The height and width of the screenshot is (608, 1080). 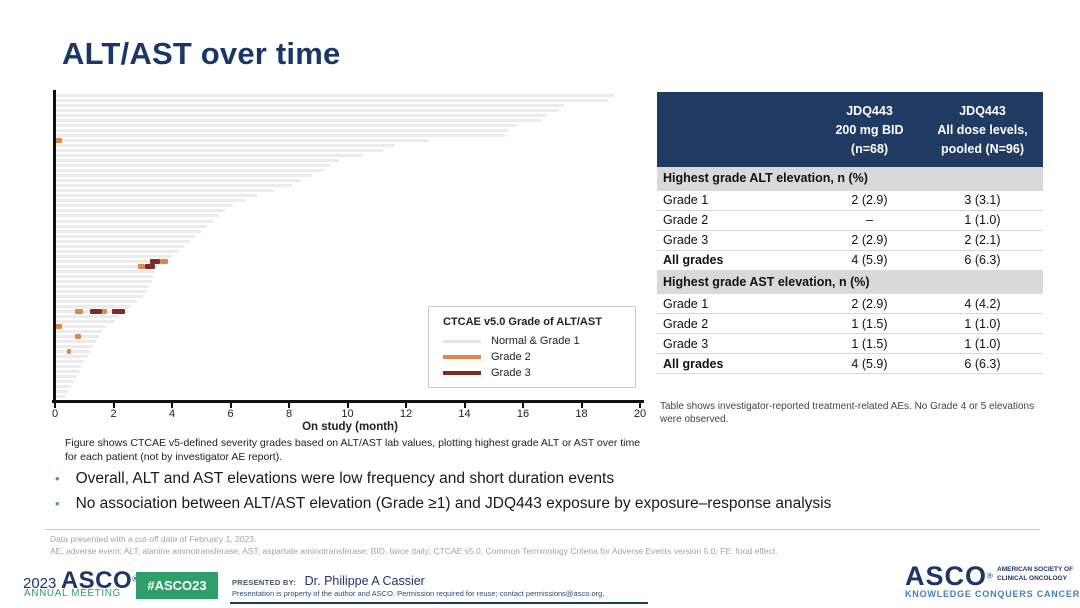 I want to click on row-label: Grade 3, so click(x=686, y=240).